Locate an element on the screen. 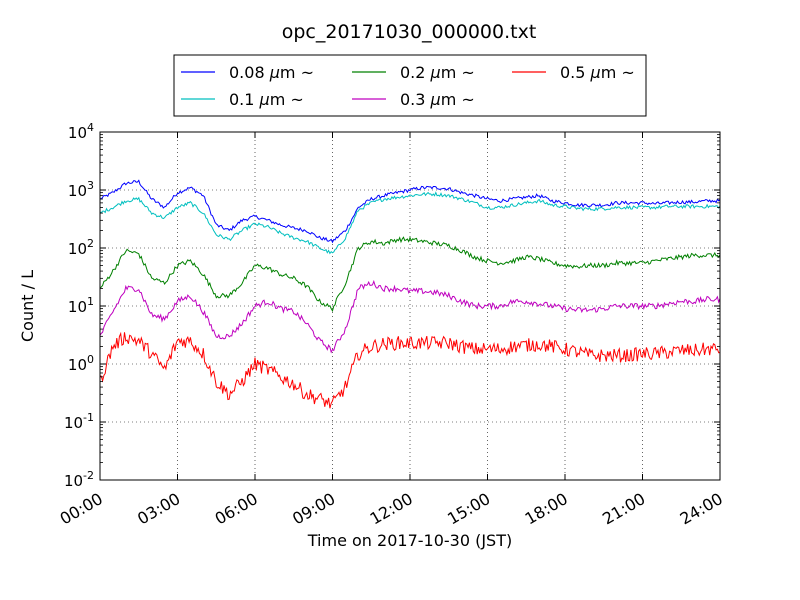 This screenshot has height=600, width=800. y-tick-label: 10⁰ is located at coordinates (81, 363).